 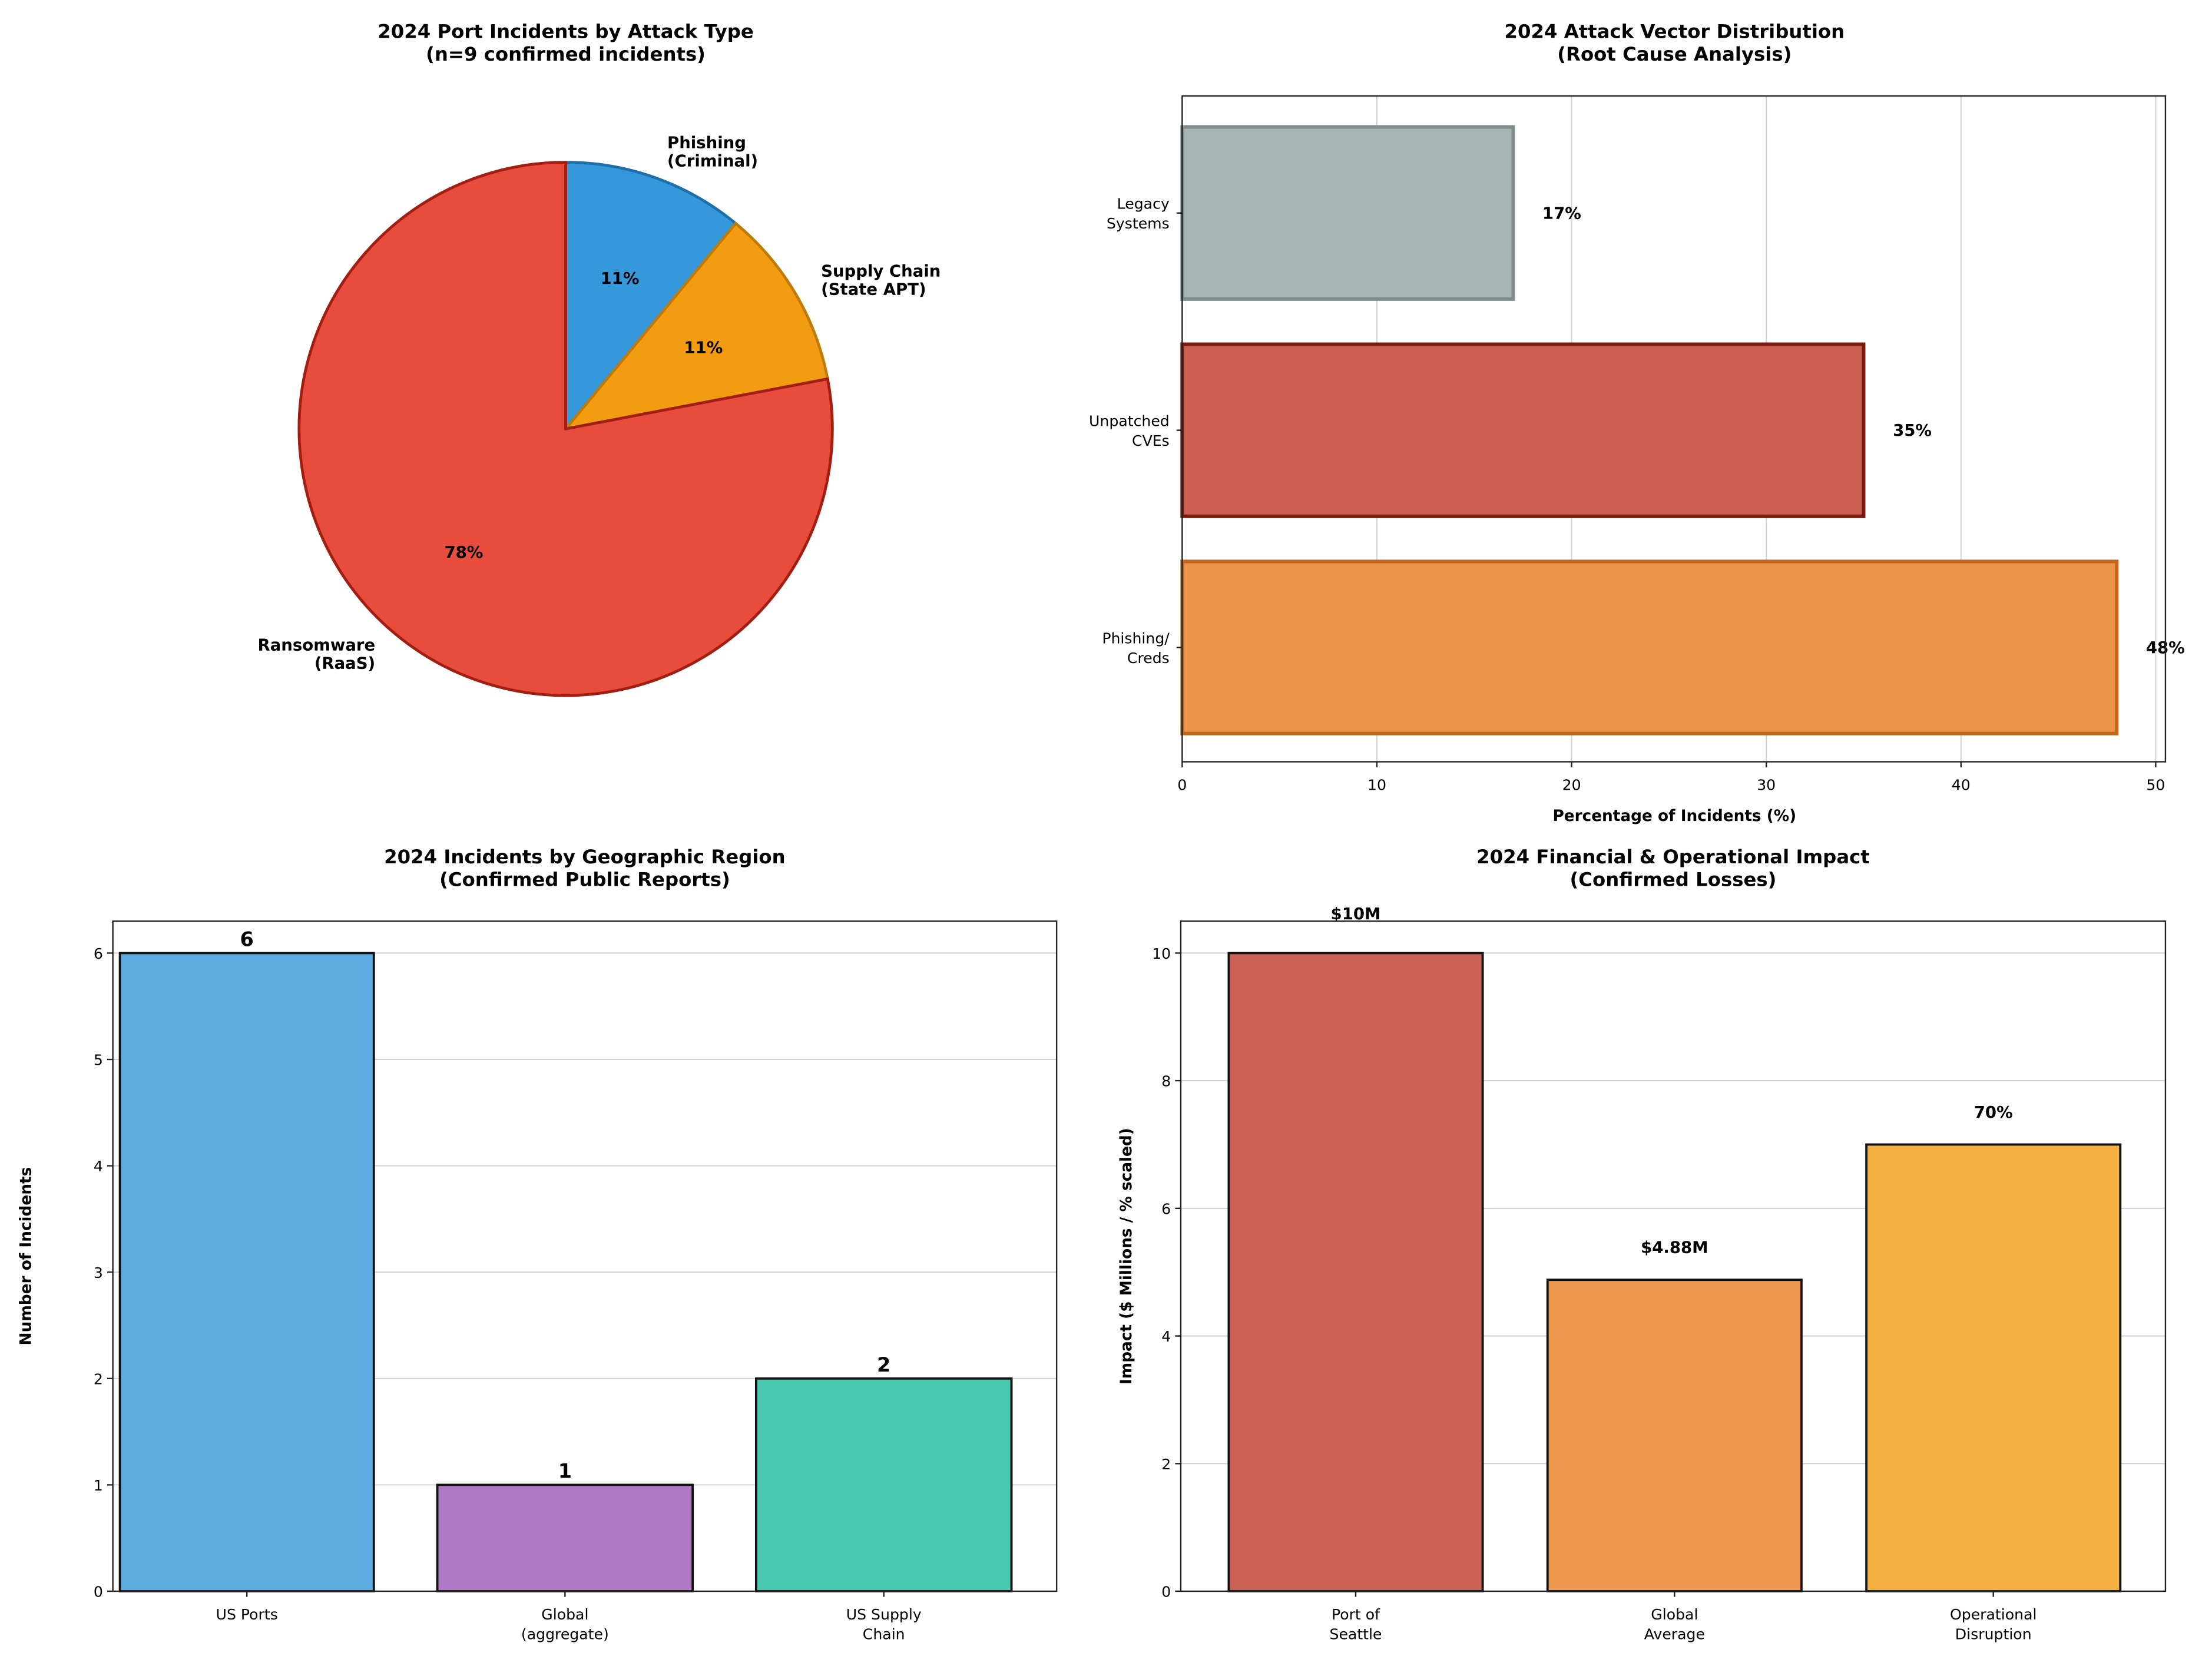 I want to click on x-tick-label: 40, so click(x=1961, y=785).